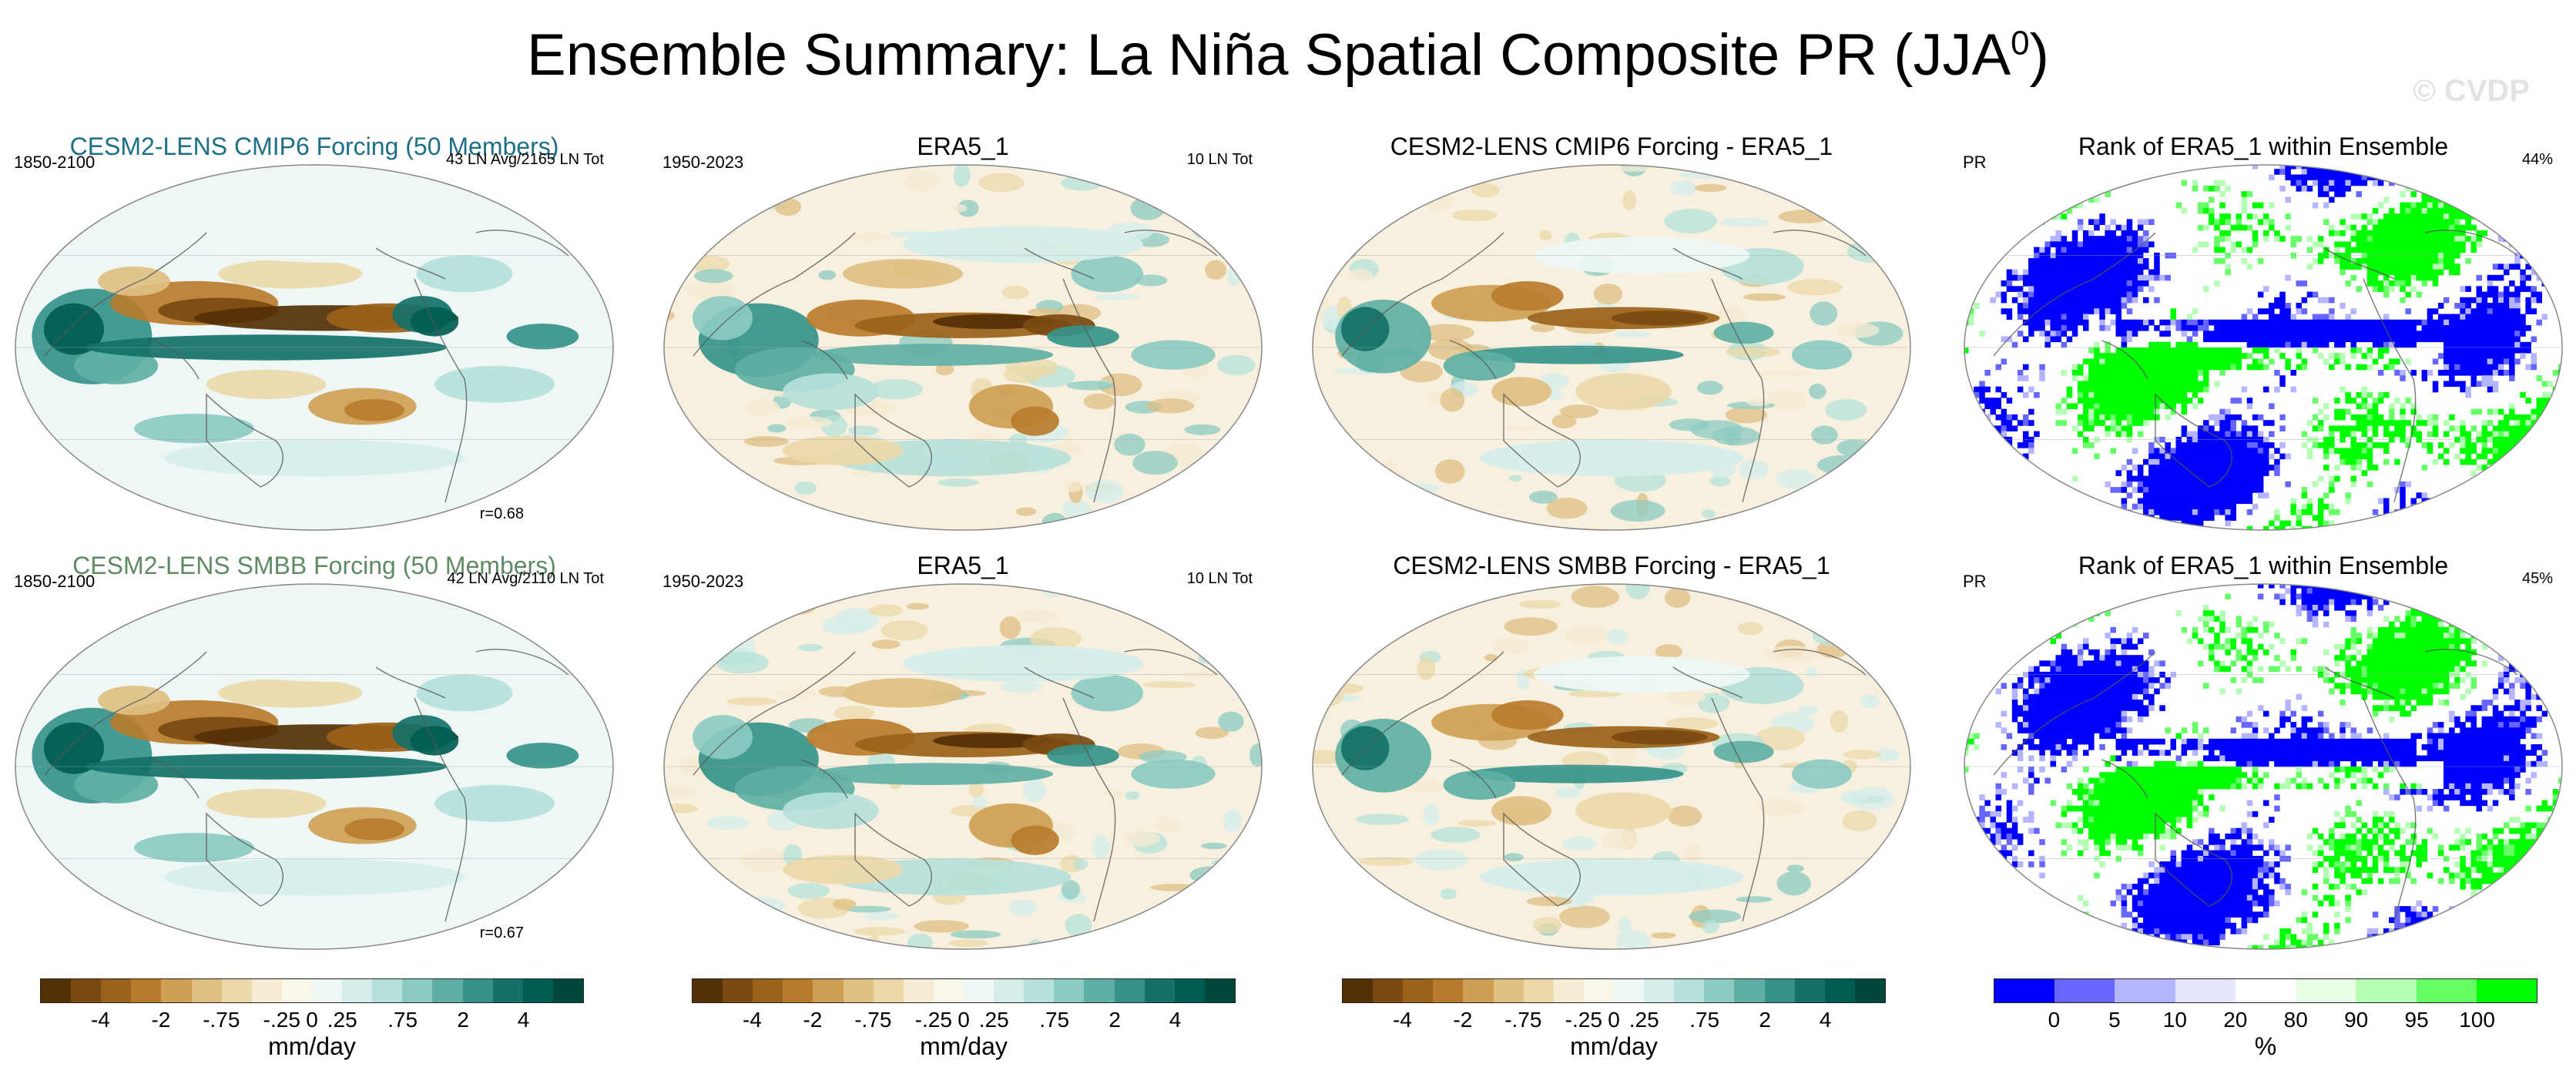  What do you see at coordinates (1611, 766) in the screenshot?
I see `map-diff` at bounding box center [1611, 766].